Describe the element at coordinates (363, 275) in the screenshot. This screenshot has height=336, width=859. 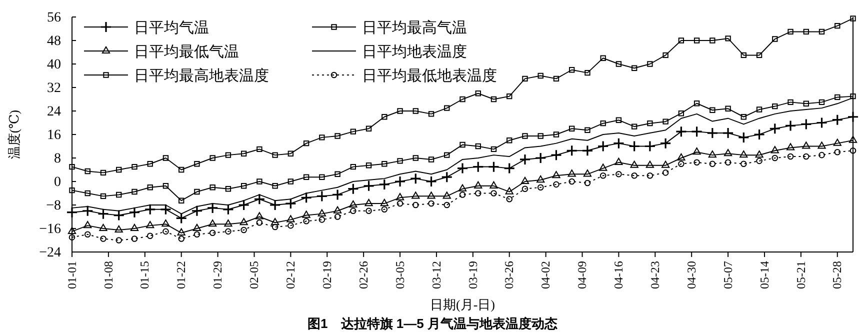
I see `x-tick-label: 02-26` at that location.